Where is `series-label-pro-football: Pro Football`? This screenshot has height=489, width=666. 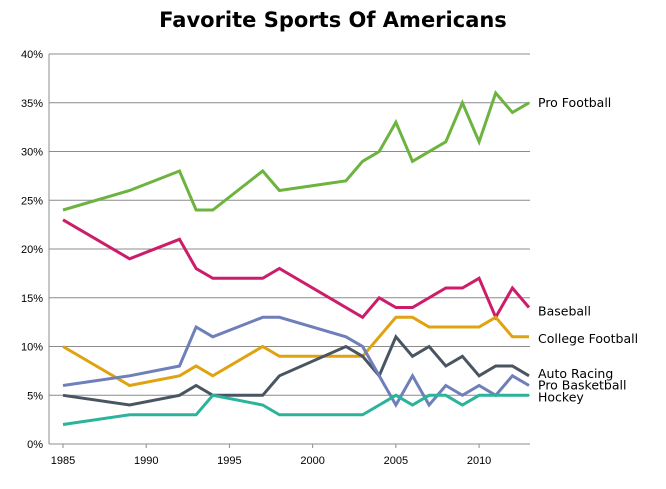 series-label-pro-football: Pro Football is located at coordinates (574, 102).